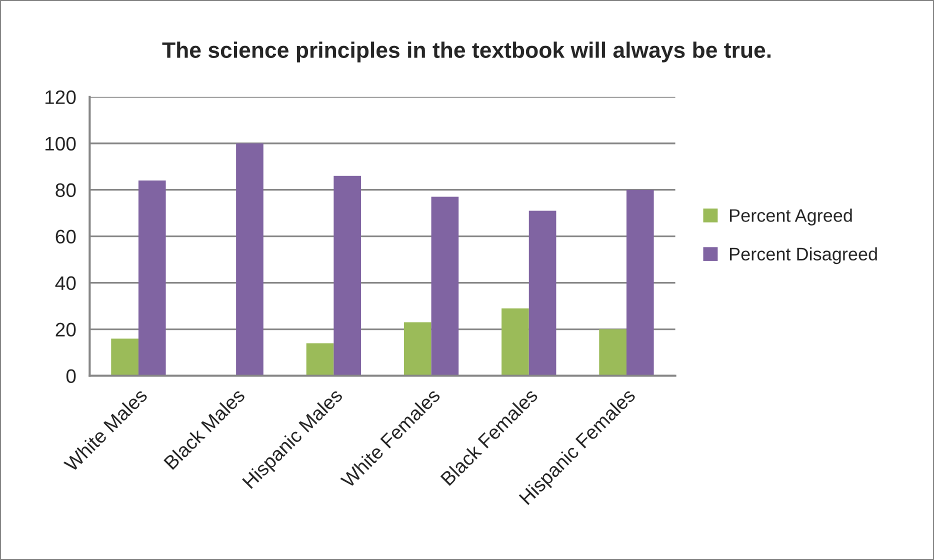 Image resolution: width=934 pixels, height=560 pixels. I want to click on y-tick-label: 80, so click(66, 190).